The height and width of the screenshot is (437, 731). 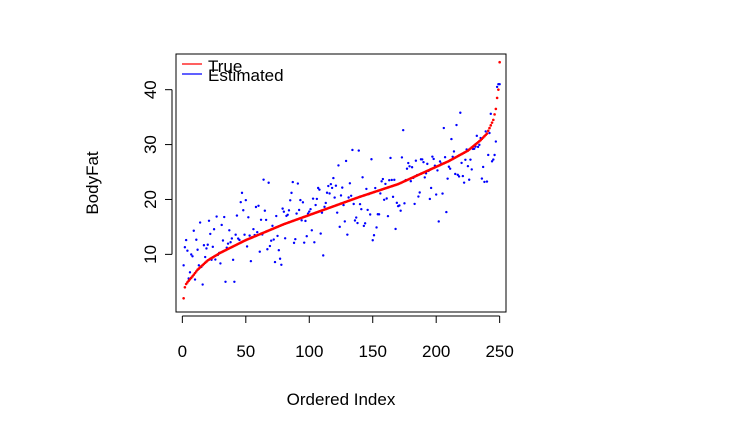 I want to click on x-tick-label: 50, so click(x=245, y=351).